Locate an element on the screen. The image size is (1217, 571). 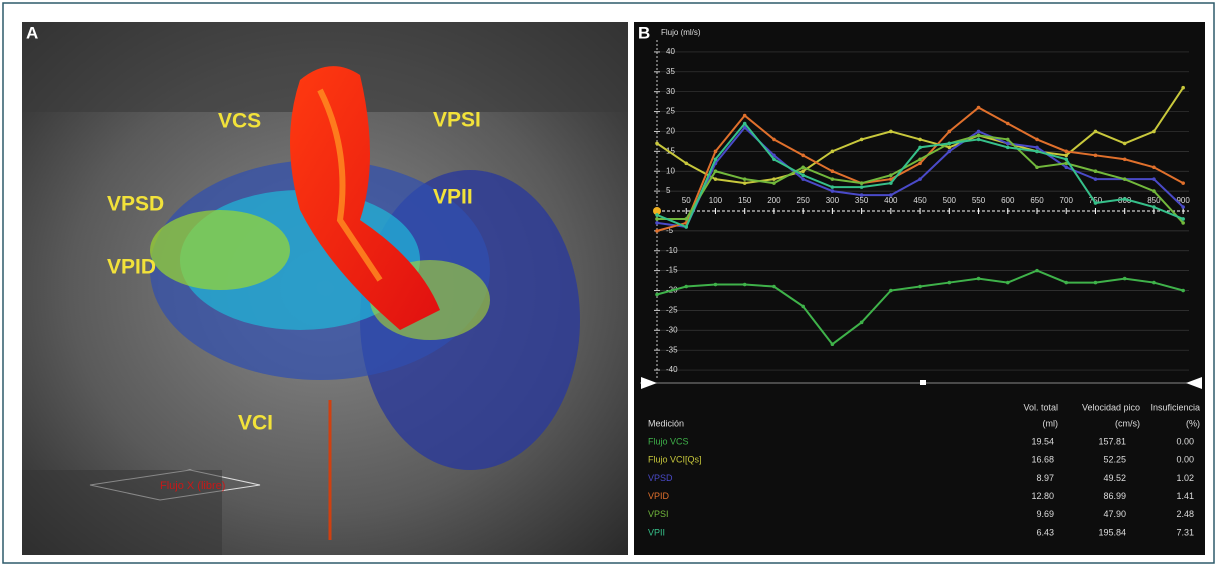
legend-entry: VPSD is located at coordinates (660, 478).